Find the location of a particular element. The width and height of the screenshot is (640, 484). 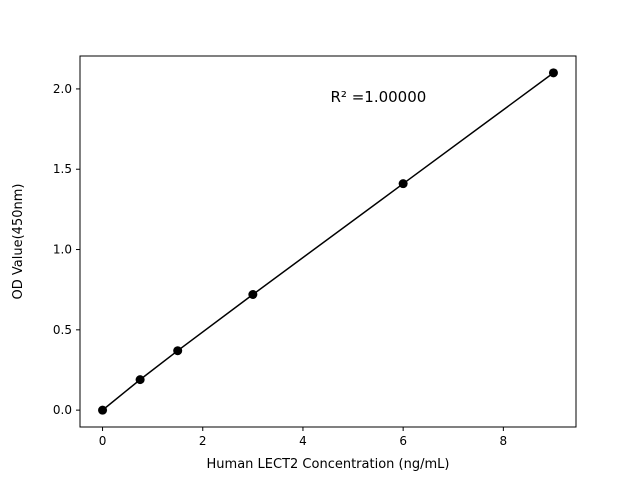

y-tick-label: 0.0 is located at coordinates (62, 410).